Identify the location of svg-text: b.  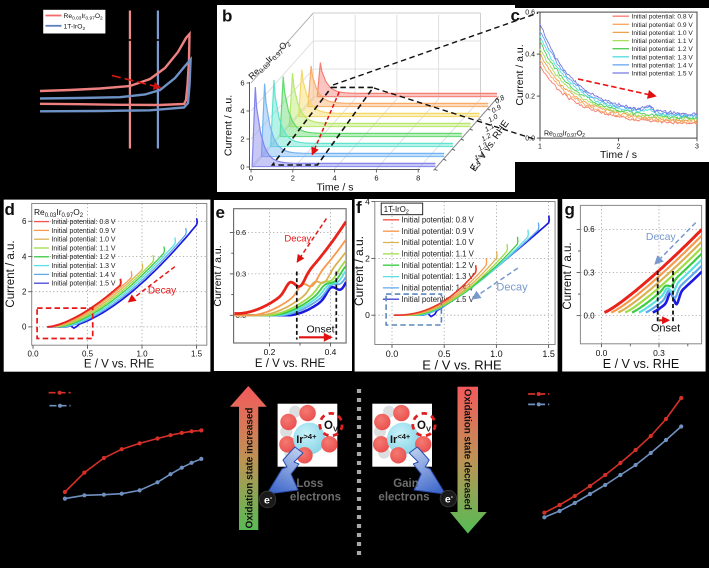
(227, 16).